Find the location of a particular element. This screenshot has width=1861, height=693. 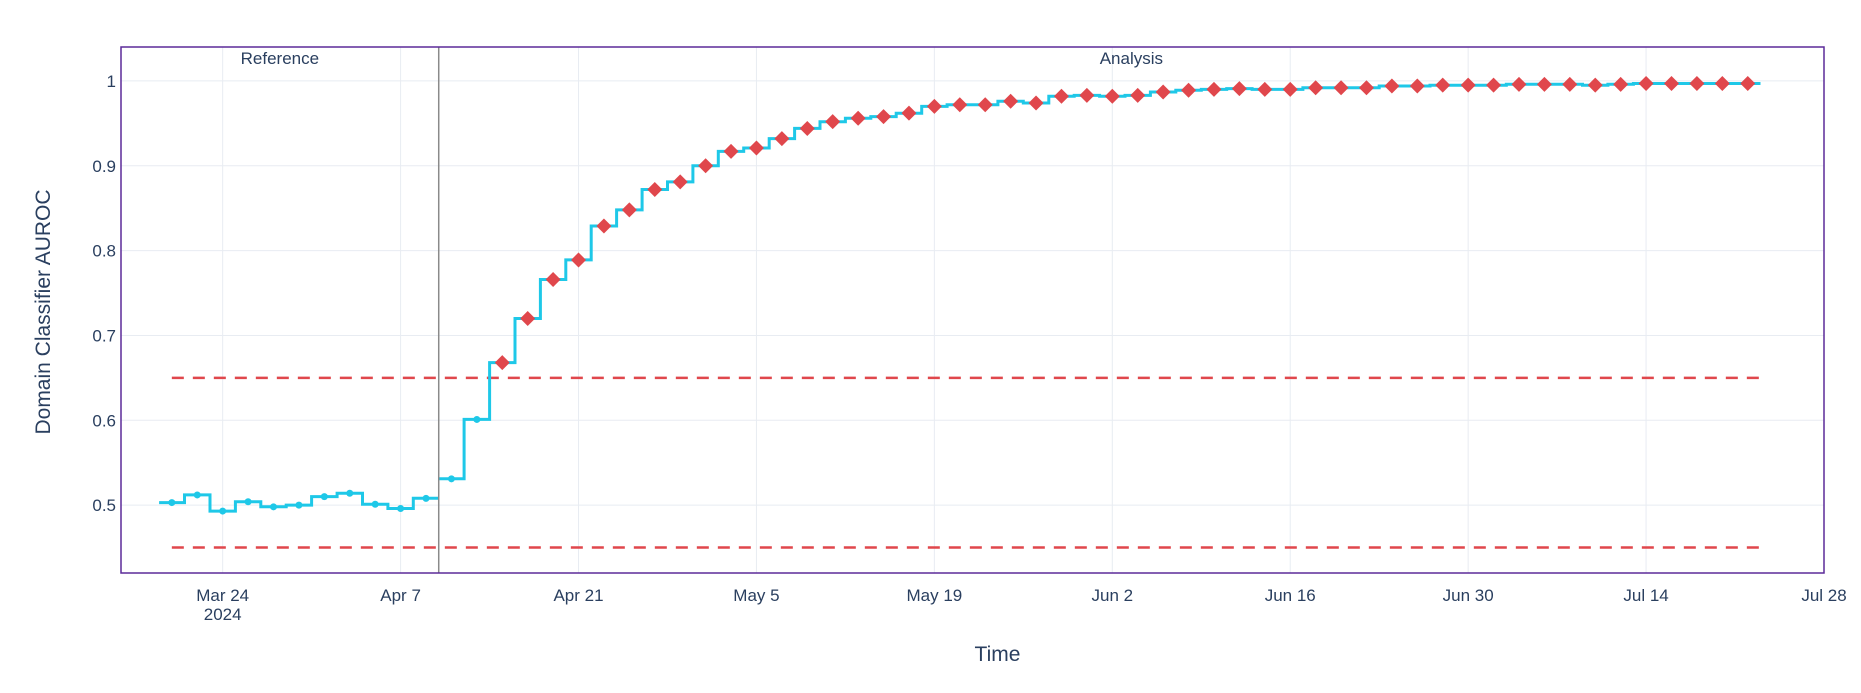

x-tick-label: Jun 16 is located at coordinates (1290, 595).